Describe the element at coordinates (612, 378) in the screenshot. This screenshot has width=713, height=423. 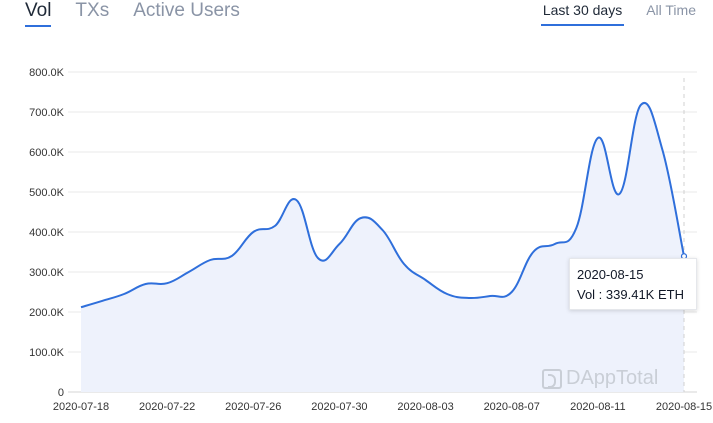
I see `watermark-text: DAppTotal` at that location.